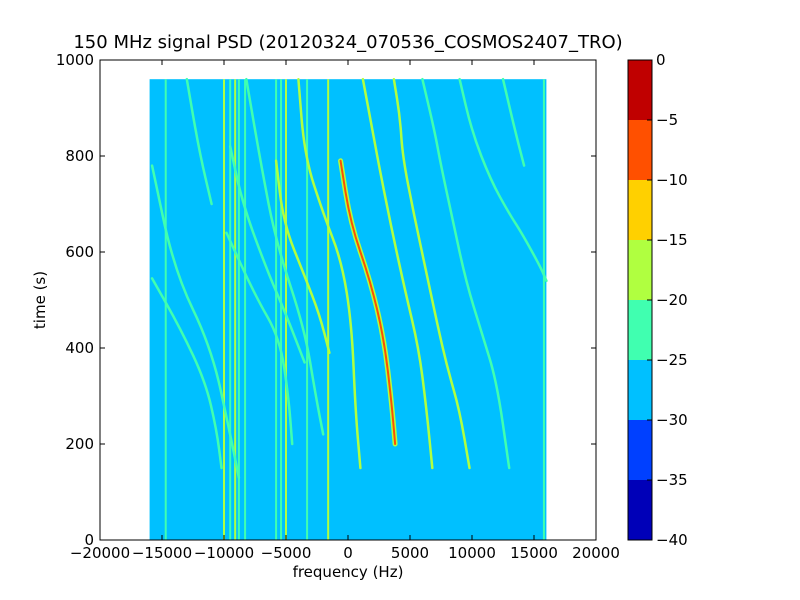 The height and width of the screenshot is (600, 800). What do you see at coordinates (672, 420) in the screenshot?
I see `colorbar-label-2: −30` at bounding box center [672, 420].